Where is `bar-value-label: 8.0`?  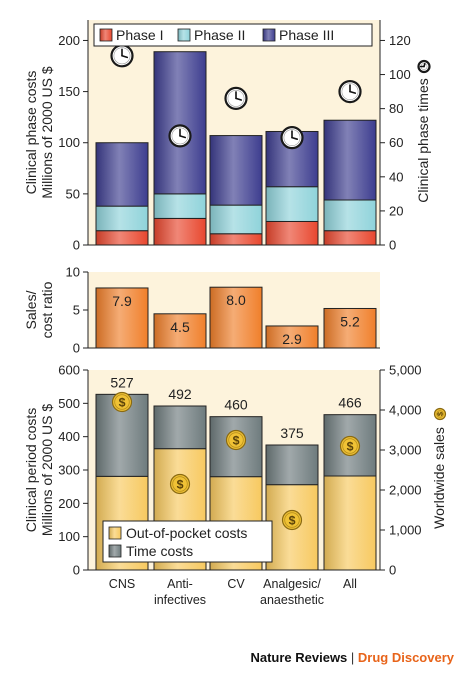
bar-value-label: 8.0 is located at coordinates (236, 300).